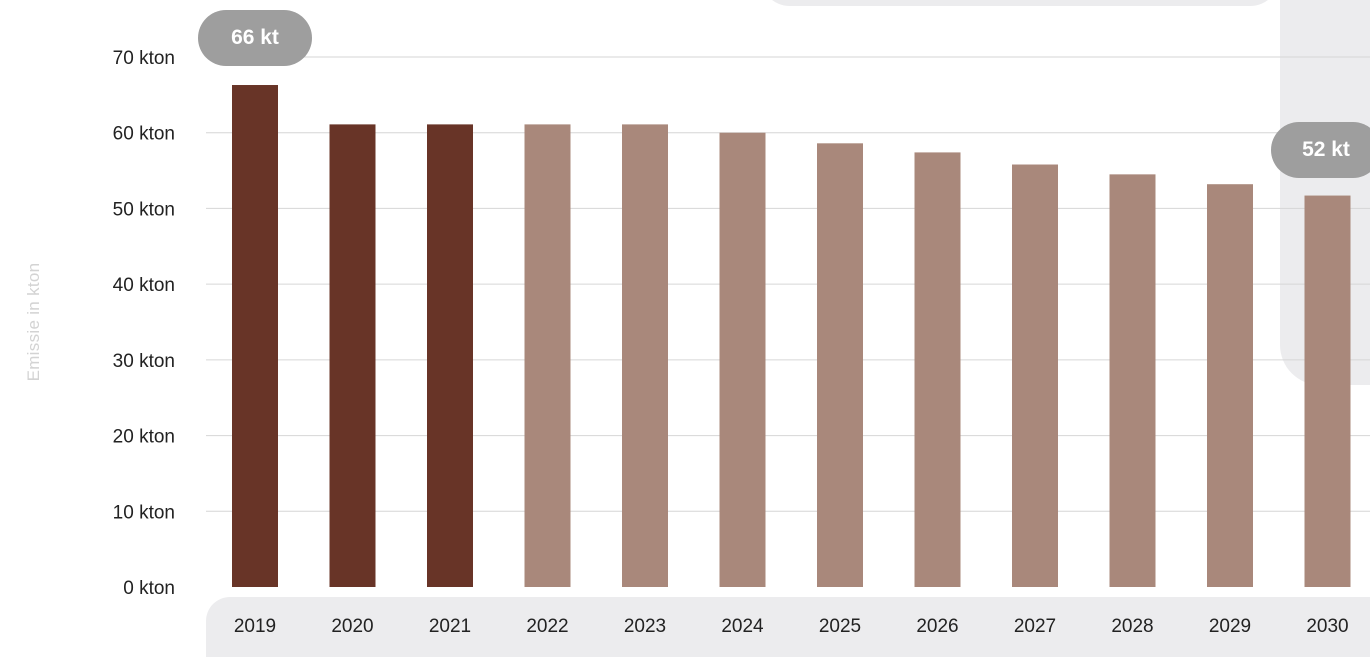 This screenshot has width=1370, height=657. I want to click on bar-2024, so click(742, 359).